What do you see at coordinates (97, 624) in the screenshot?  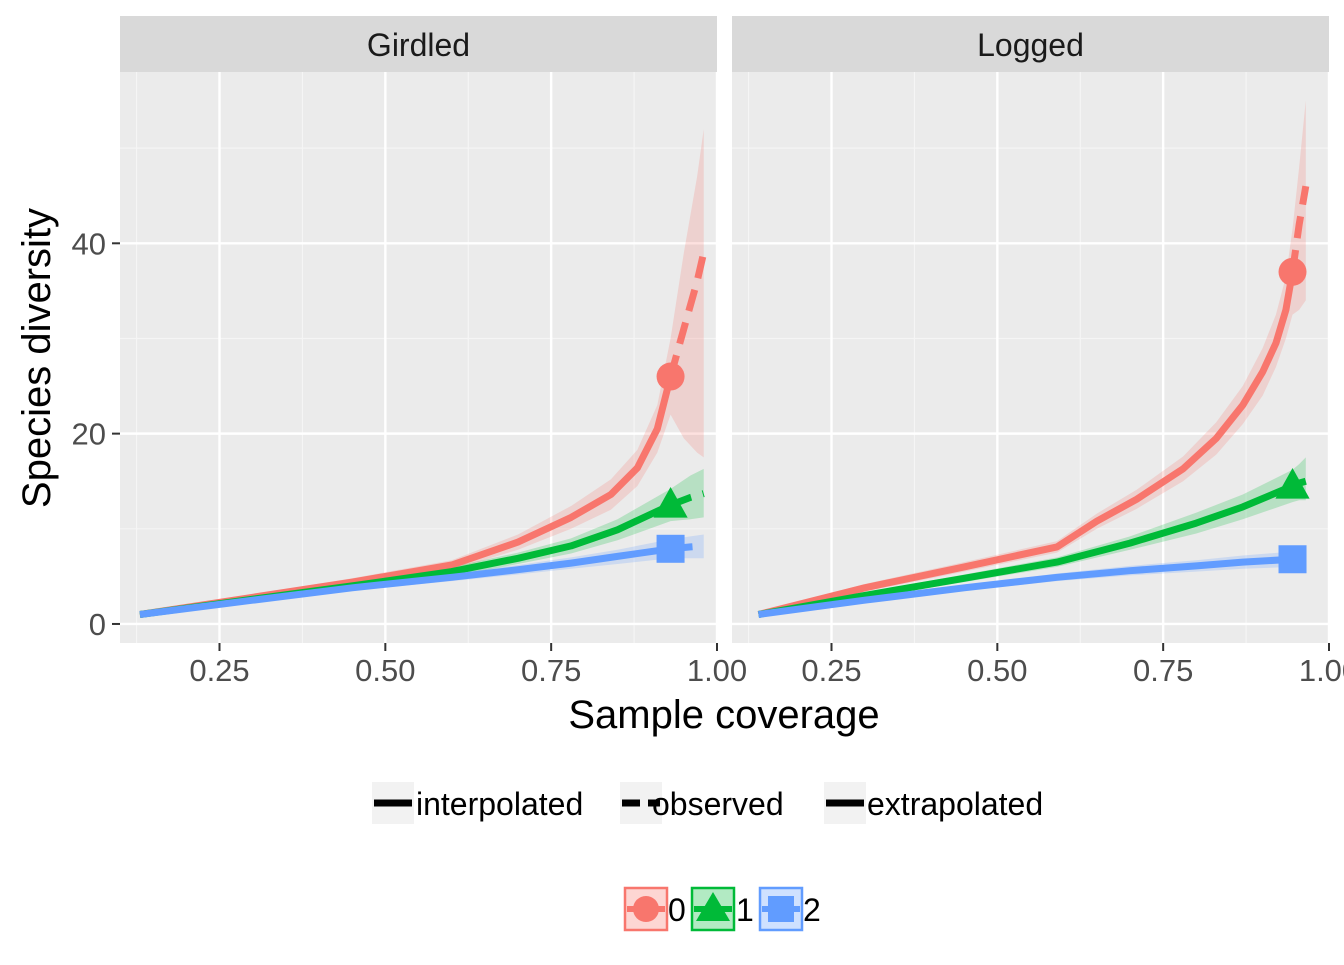 I see `y-tick-label: 0` at bounding box center [97, 624].